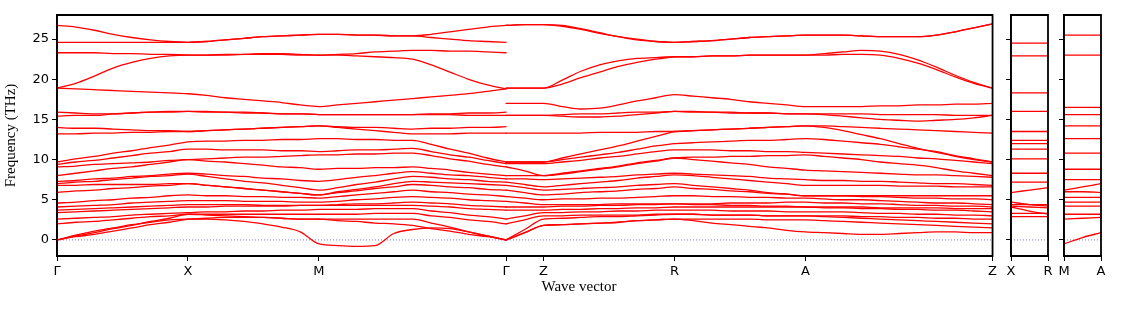  I want to click on x-axis-title: Wave vector, so click(579, 286).